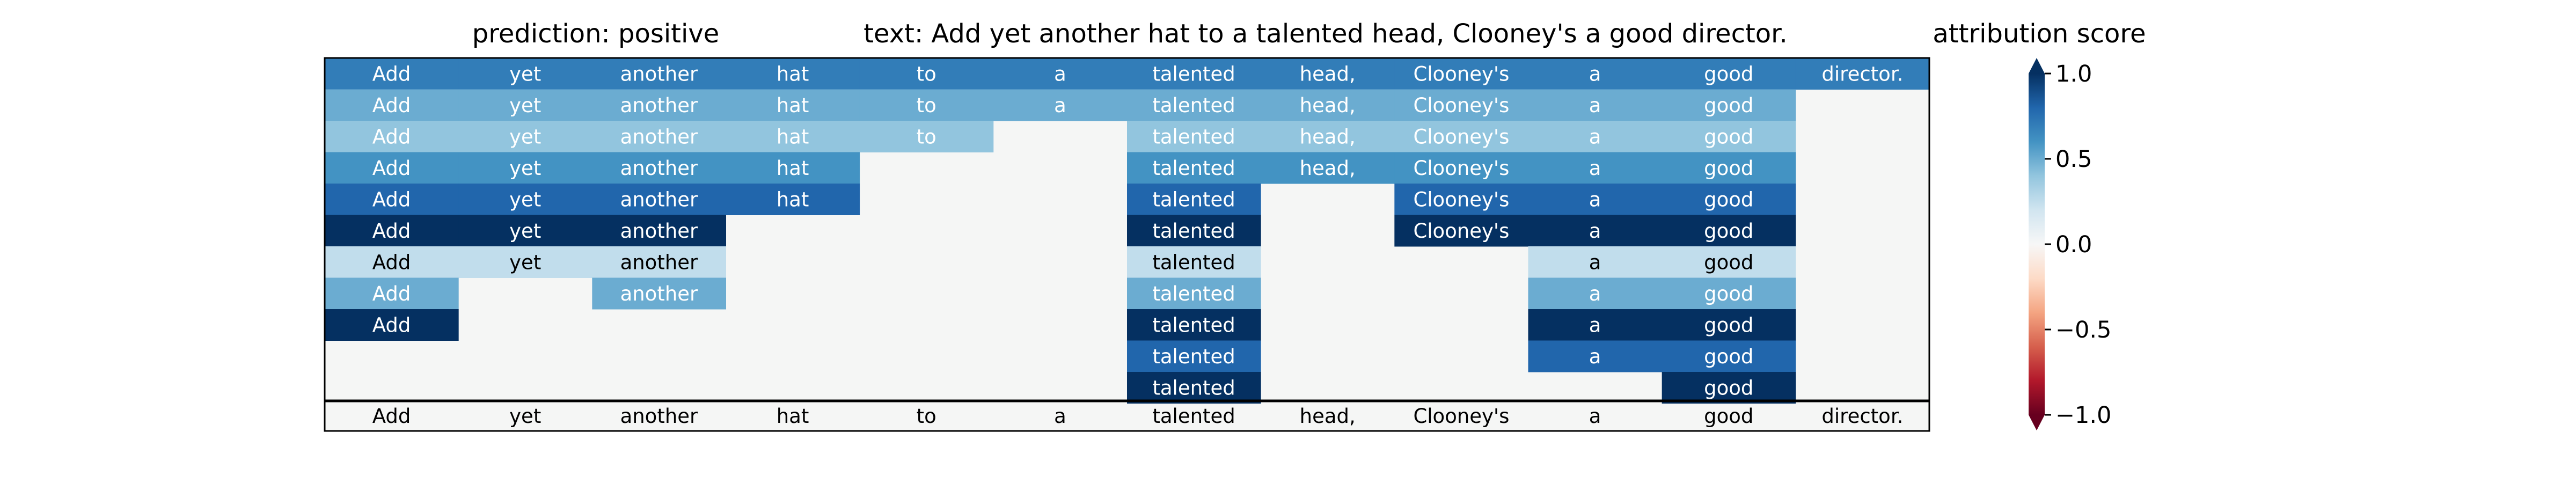  What do you see at coordinates (659, 416) in the screenshot?
I see `token-label: another` at bounding box center [659, 416].